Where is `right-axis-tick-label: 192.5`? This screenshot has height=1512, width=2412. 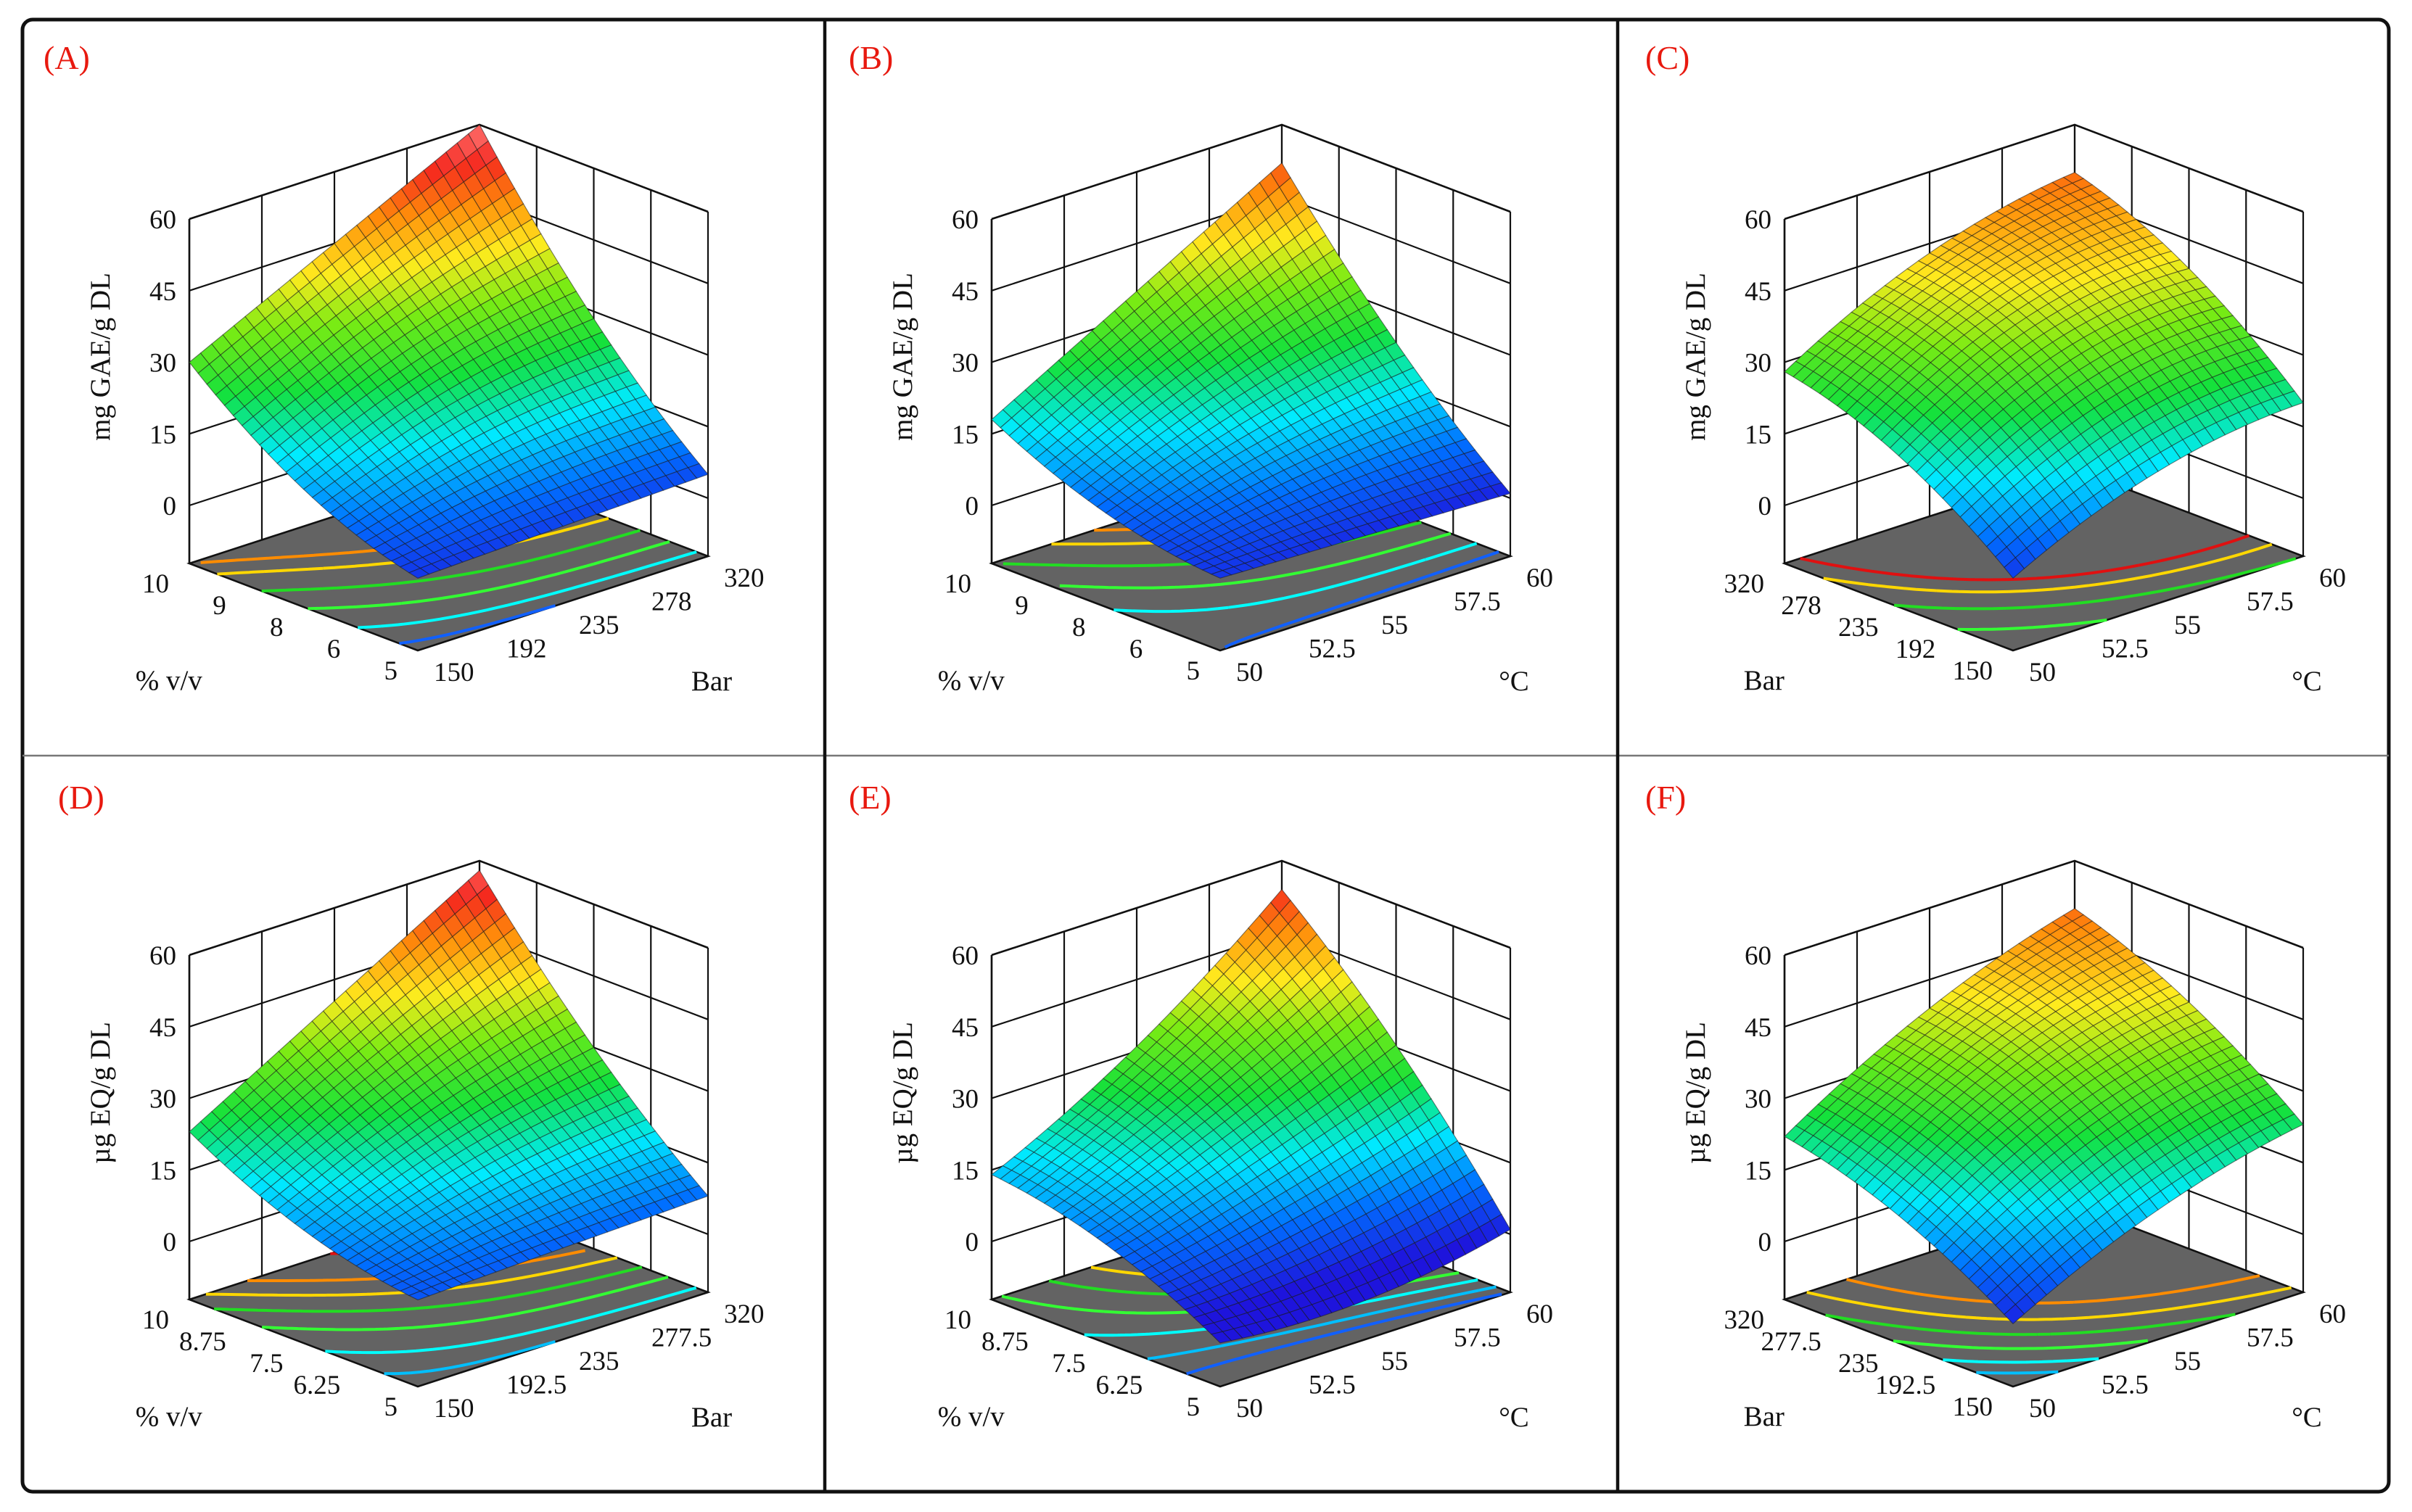
right-axis-tick-label: 192.5 is located at coordinates (536, 1385).